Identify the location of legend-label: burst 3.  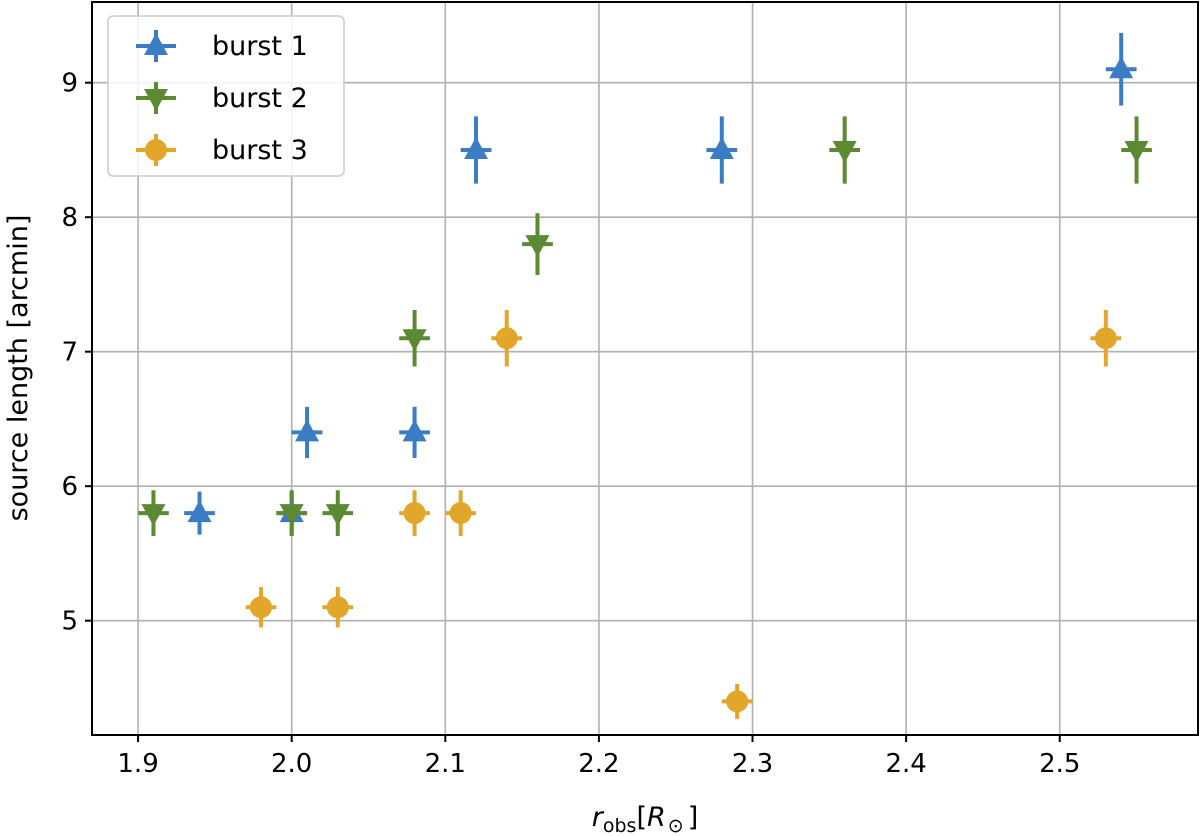
(260, 150).